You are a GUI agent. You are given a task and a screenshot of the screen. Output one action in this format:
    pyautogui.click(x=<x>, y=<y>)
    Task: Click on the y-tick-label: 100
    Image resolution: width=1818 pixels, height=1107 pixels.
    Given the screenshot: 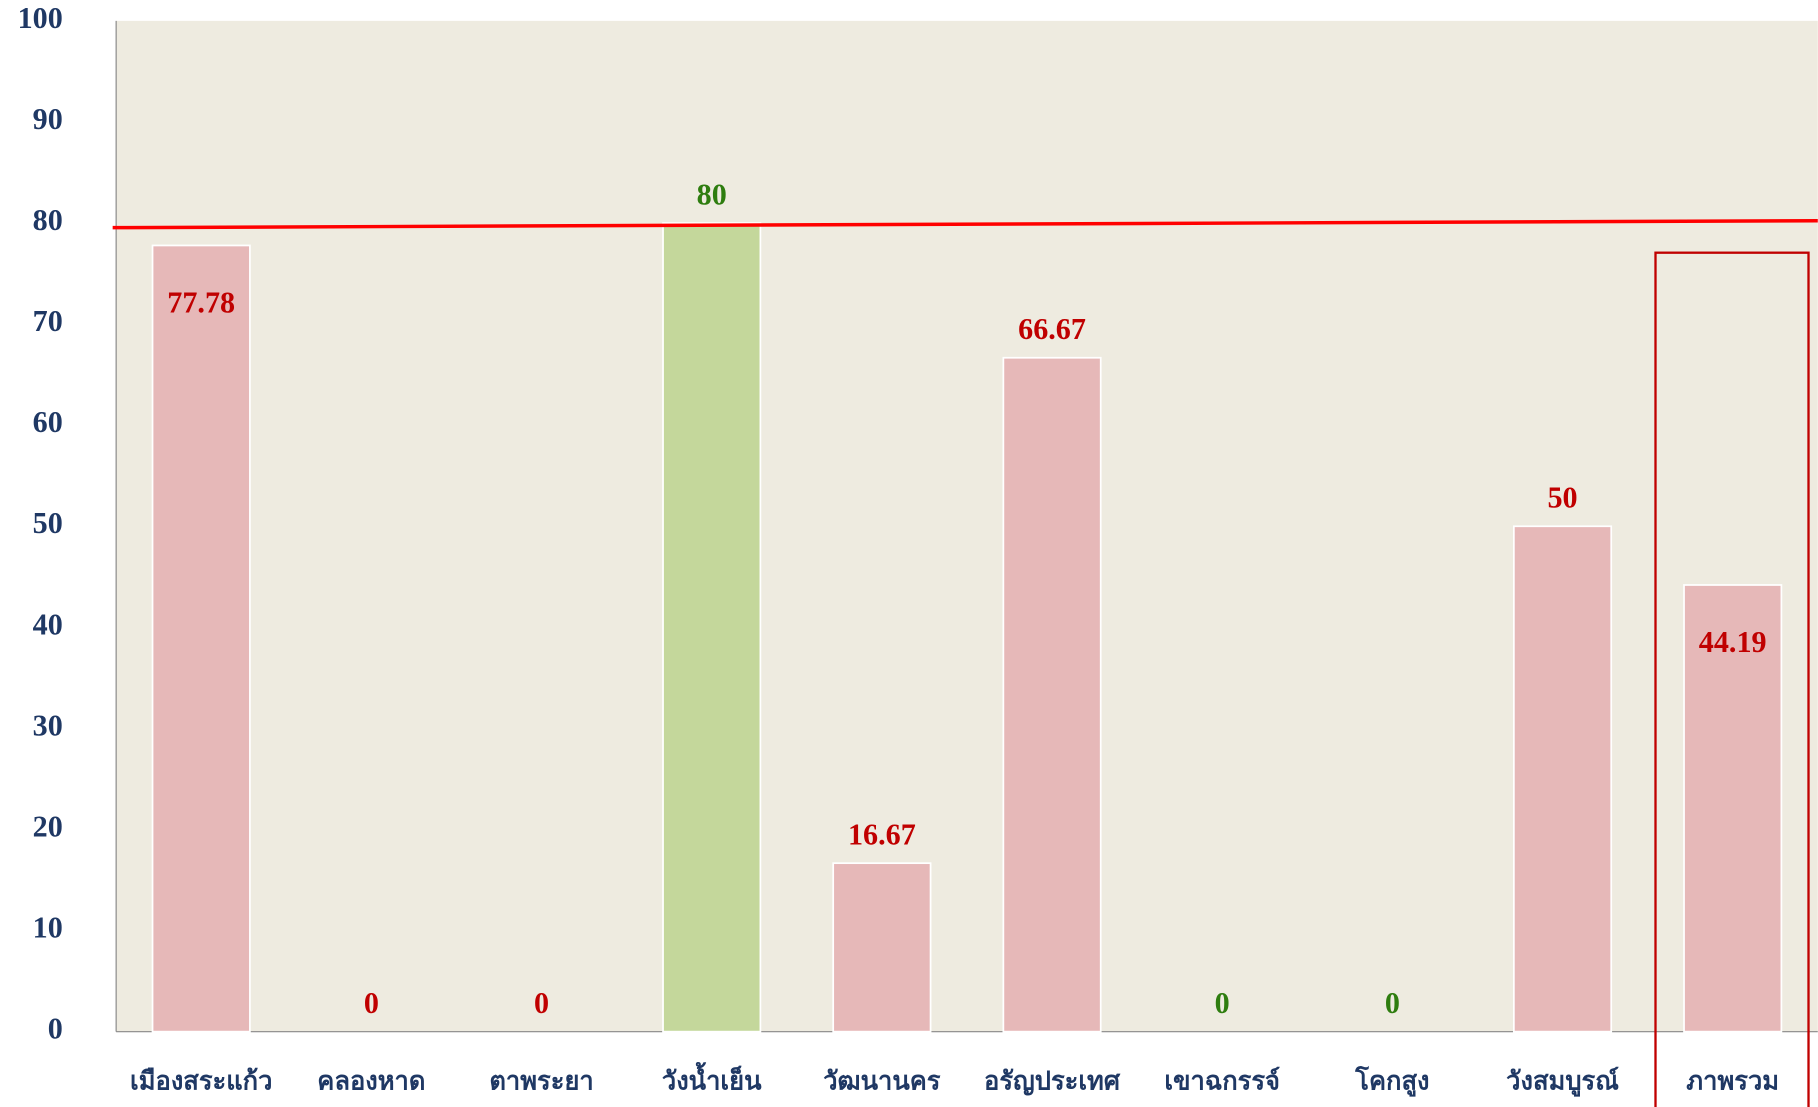 What is the action you would take?
    pyautogui.click(x=40, y=18)
    